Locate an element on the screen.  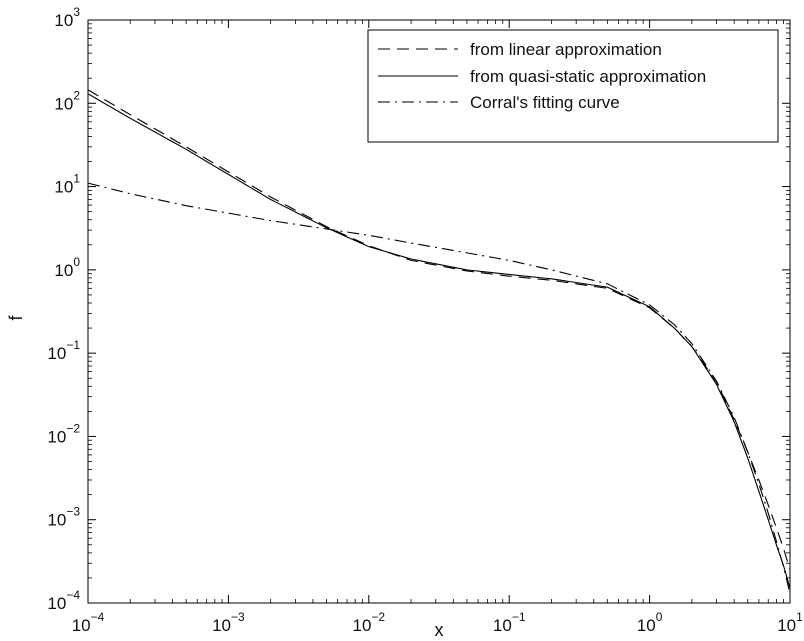
y-tick-exponent: −3 is located at coordinates (73, 512).